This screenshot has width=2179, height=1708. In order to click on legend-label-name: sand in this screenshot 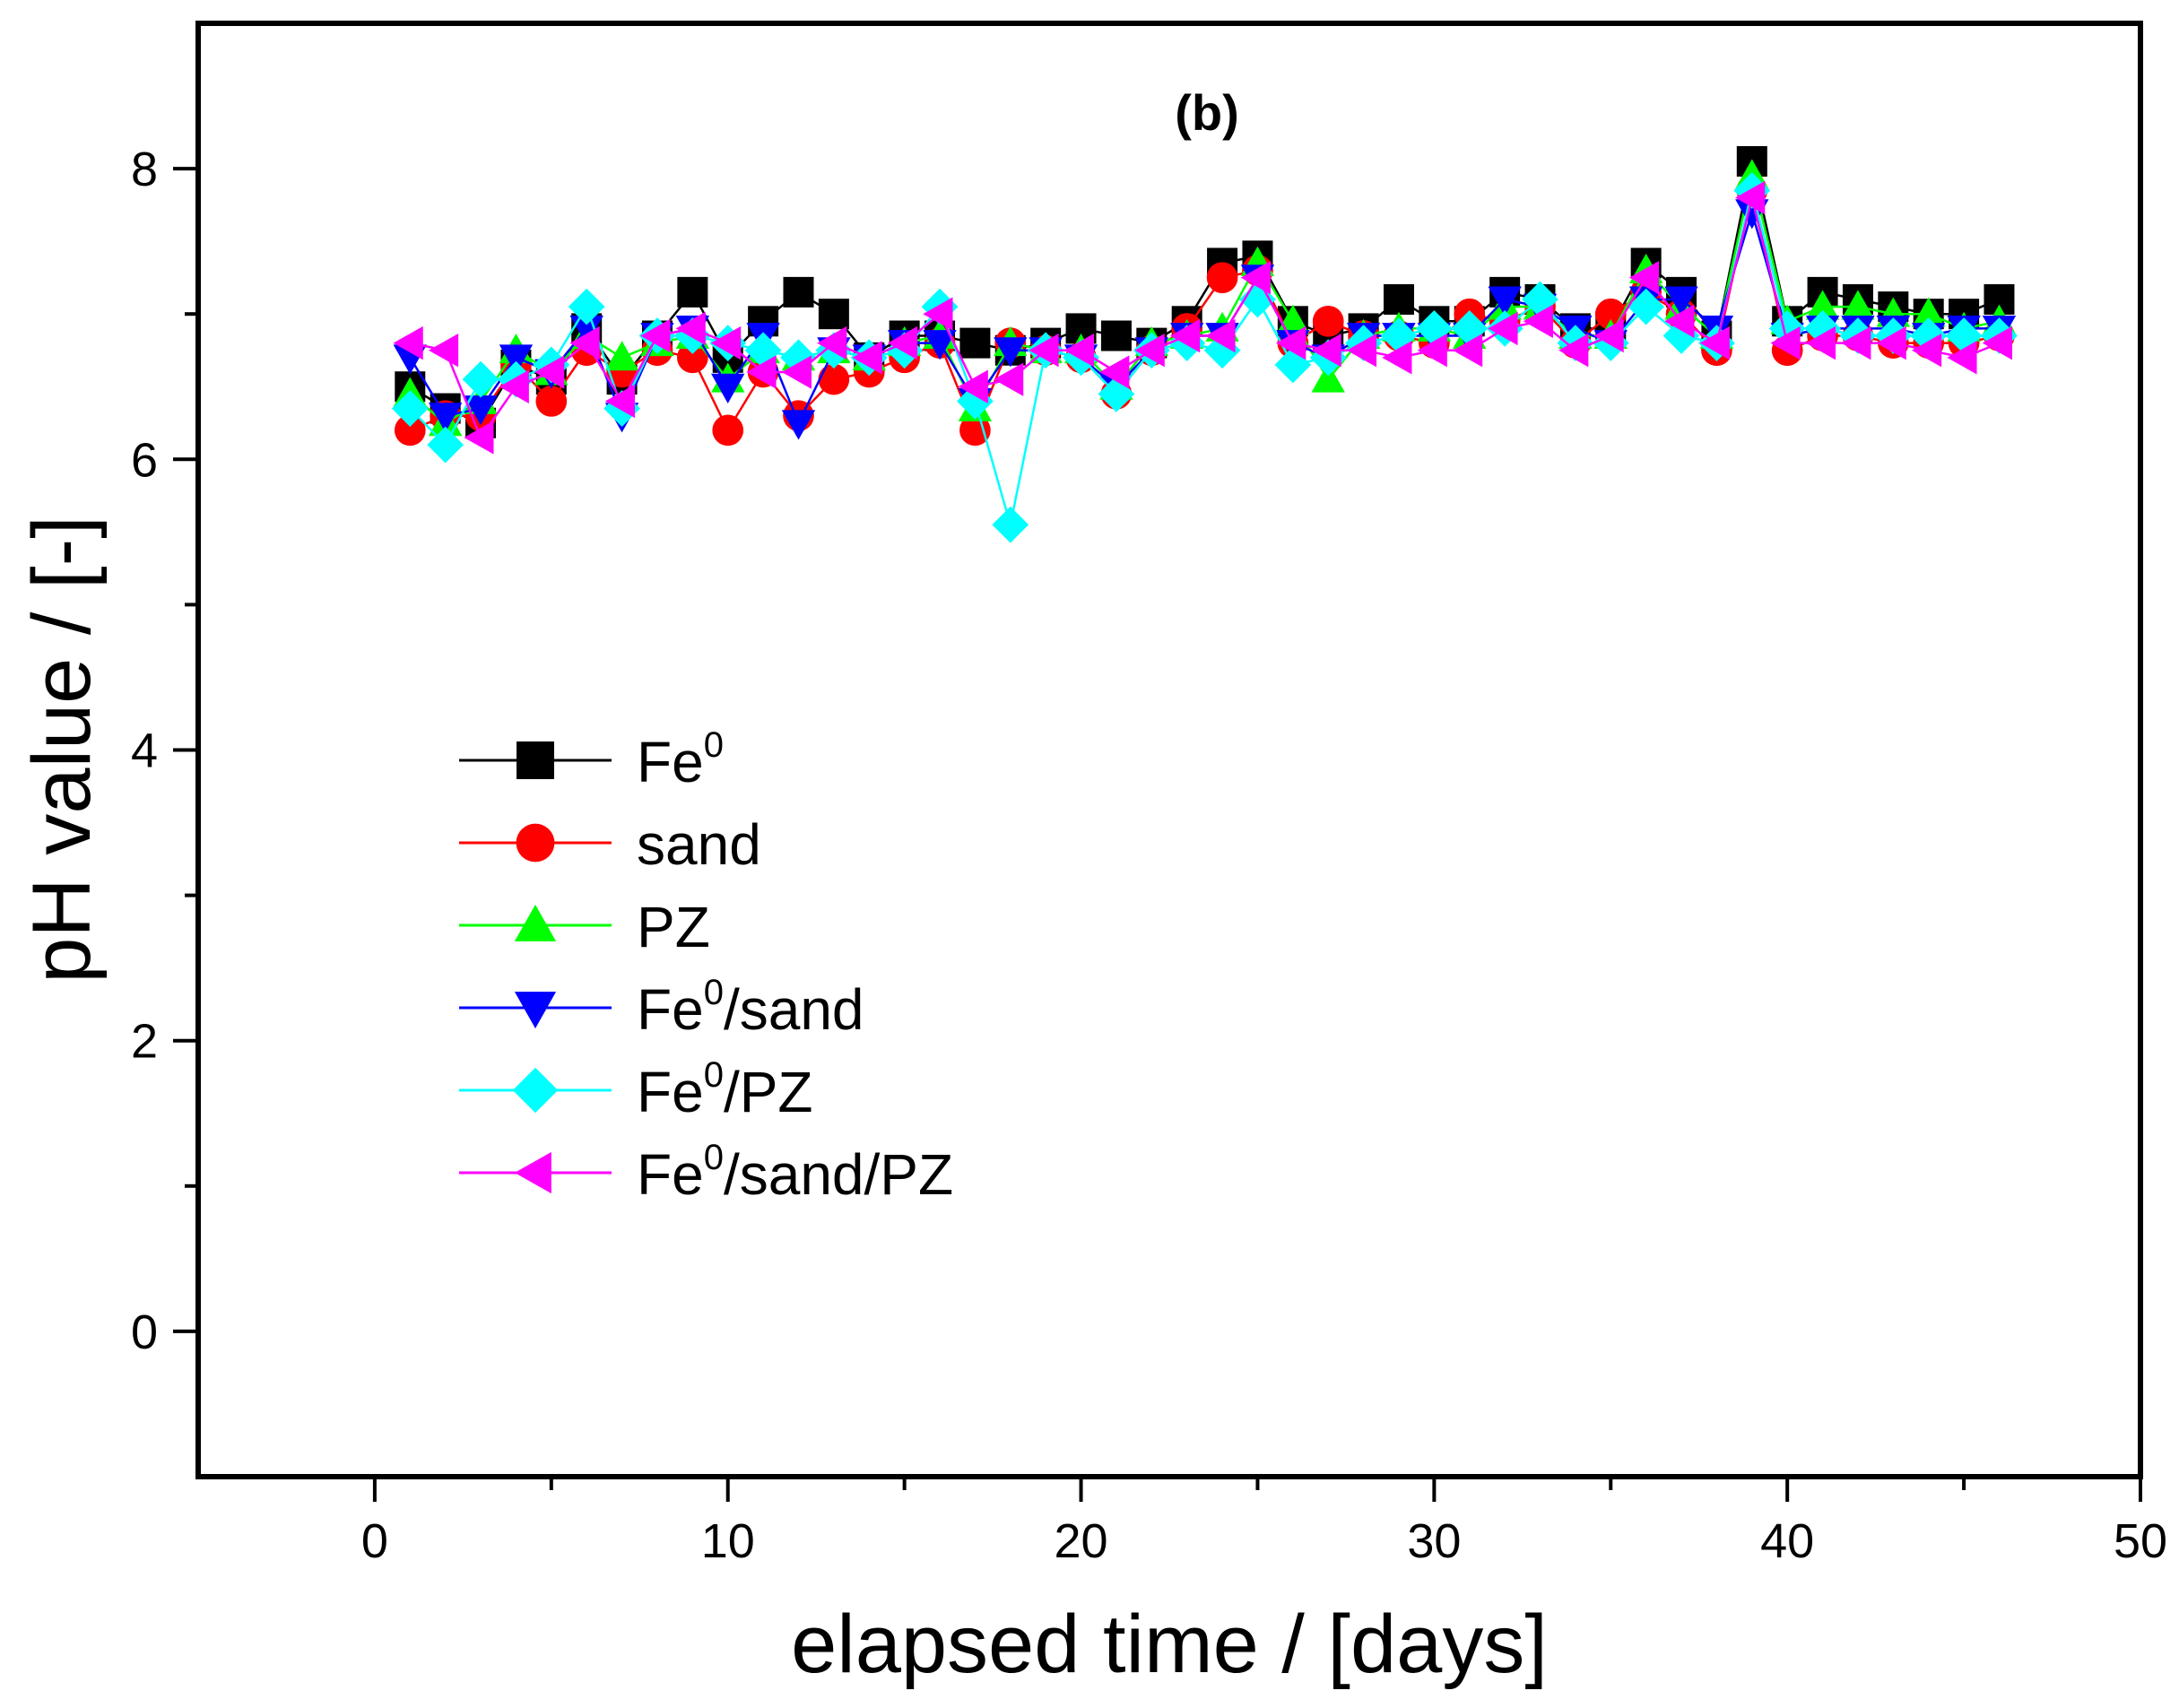, I will do `click(699, 844)`.